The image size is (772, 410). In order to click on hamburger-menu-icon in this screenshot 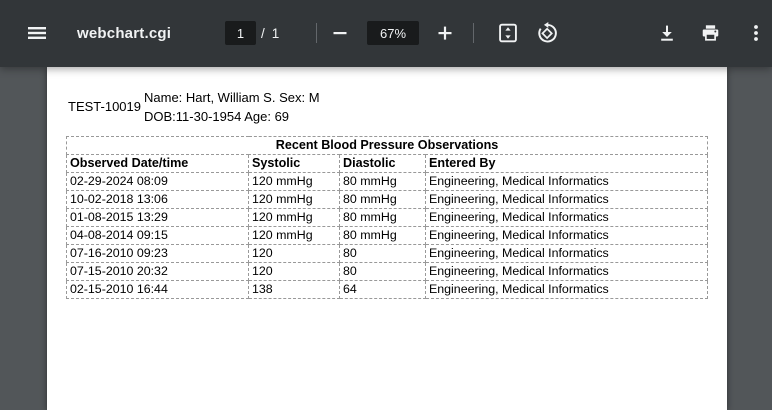, I will do `click(37, 33)`.